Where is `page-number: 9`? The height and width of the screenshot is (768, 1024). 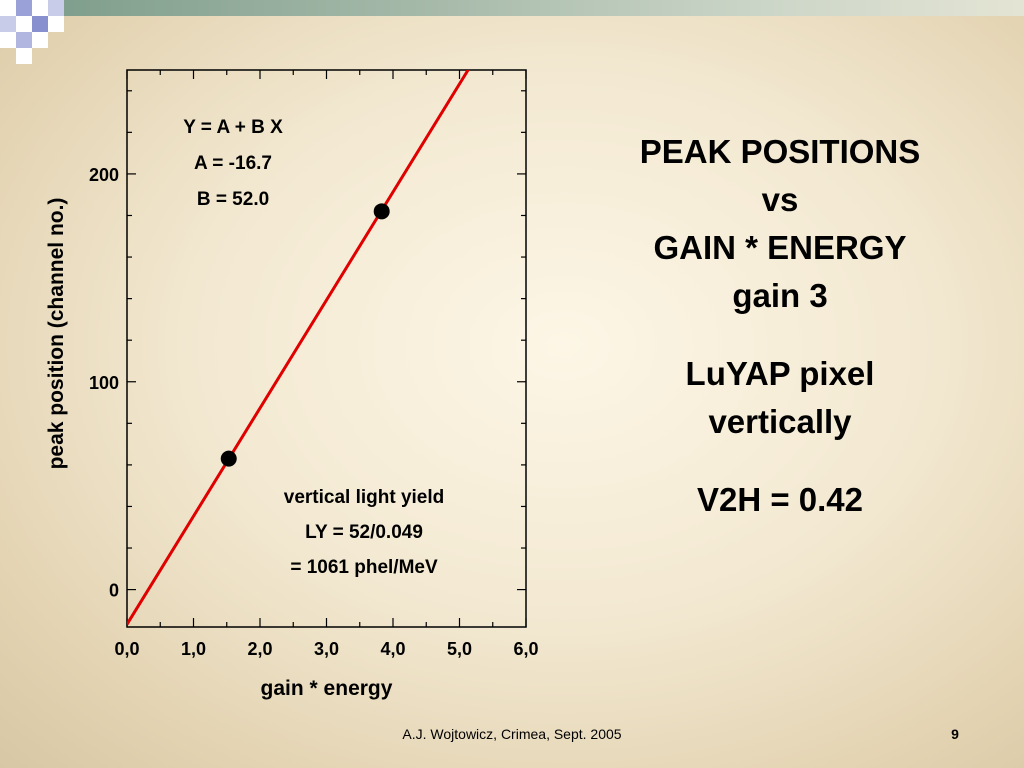 page-number: 9 is located at coordinates (955, 734).